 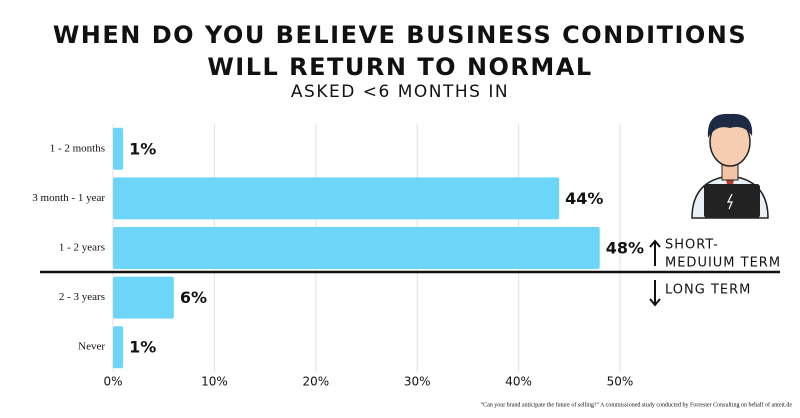 What do you see at coordinates (68, 198) in the screenshot?
I see `y-tick-label: 3 month - 1 year` at bounding box center [68, 198].